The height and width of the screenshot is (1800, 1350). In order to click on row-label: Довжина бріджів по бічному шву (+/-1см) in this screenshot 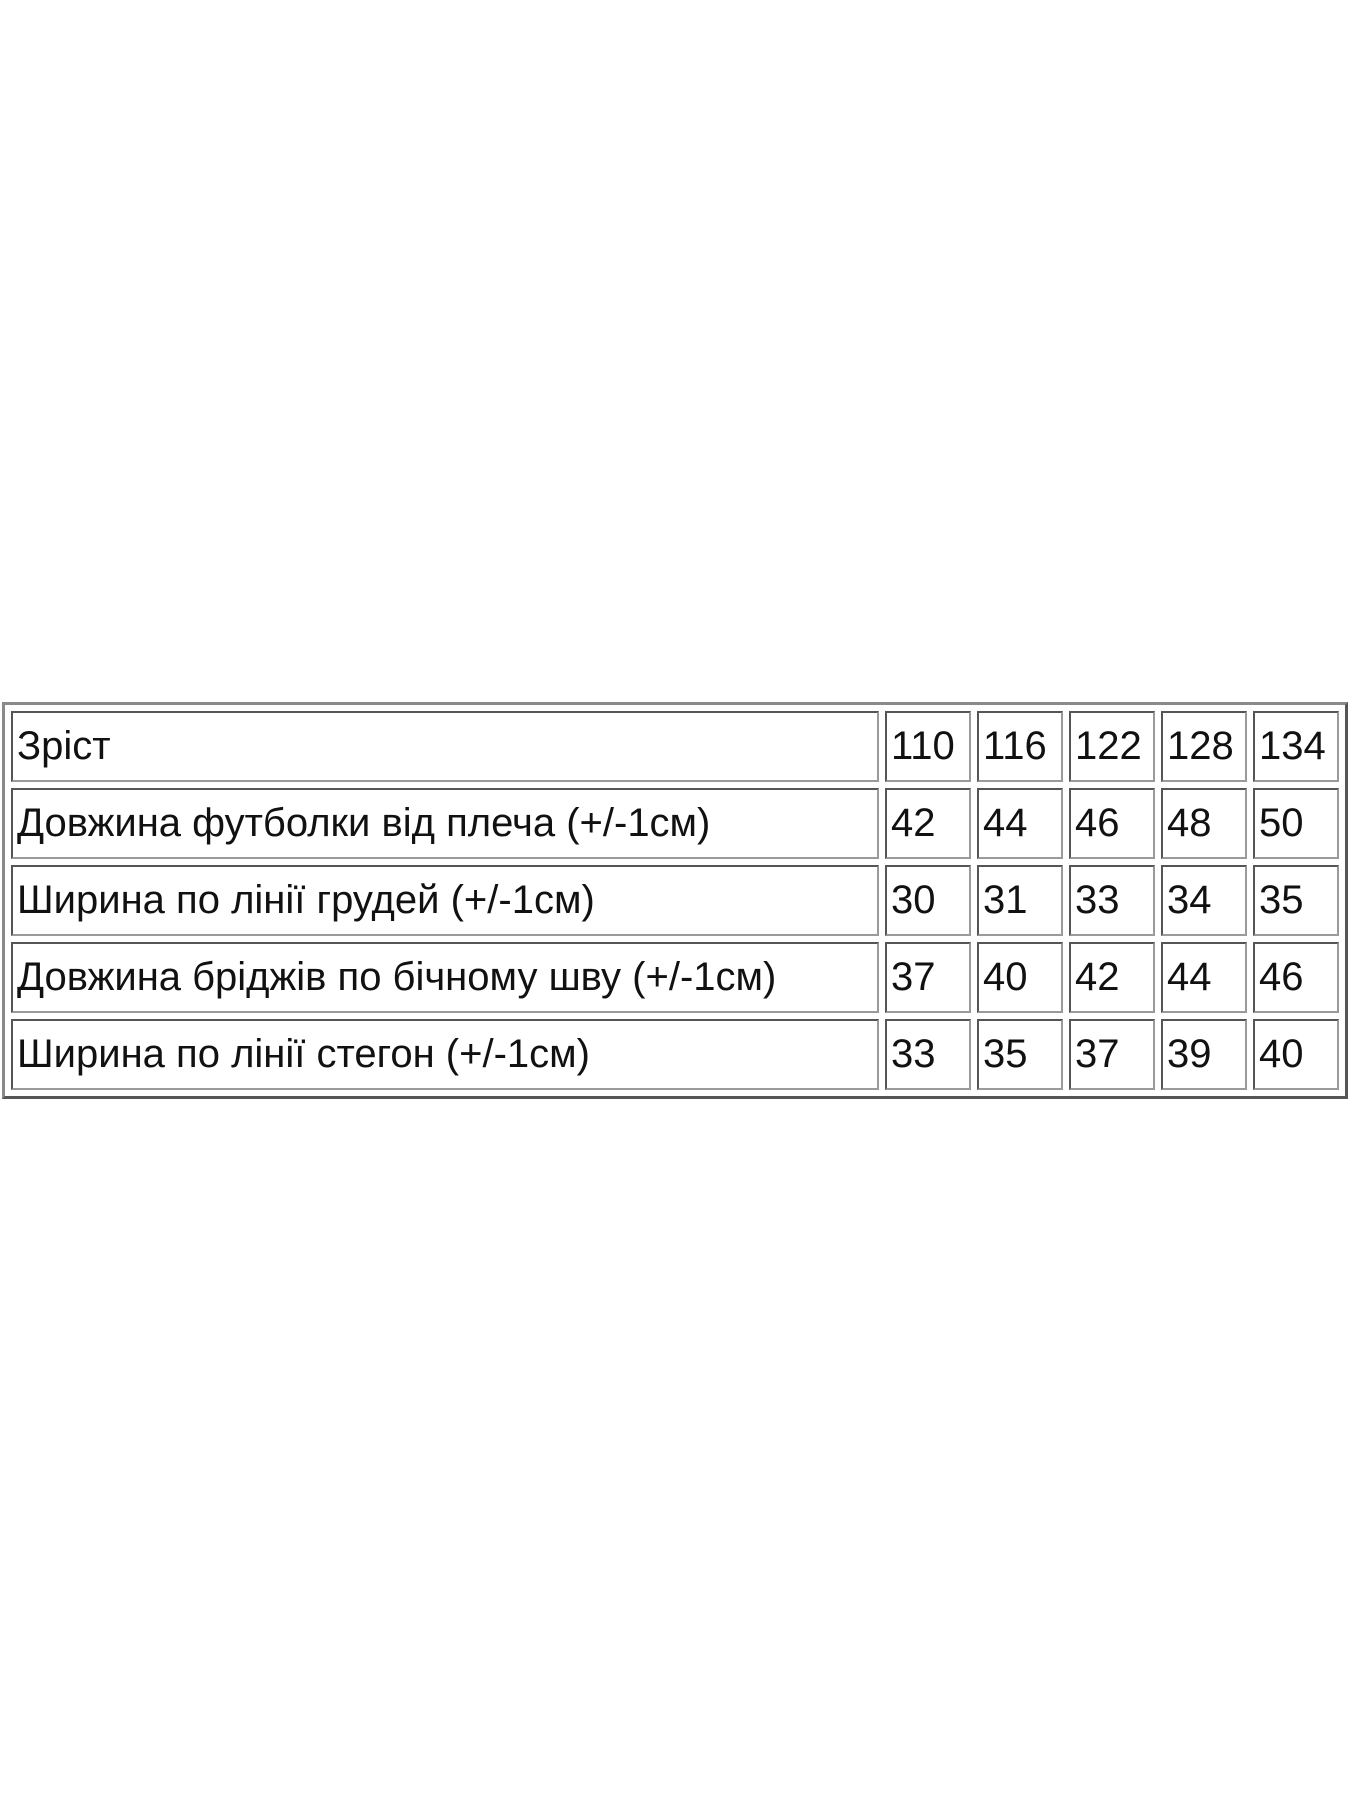, I will do `click(445, 977)`.